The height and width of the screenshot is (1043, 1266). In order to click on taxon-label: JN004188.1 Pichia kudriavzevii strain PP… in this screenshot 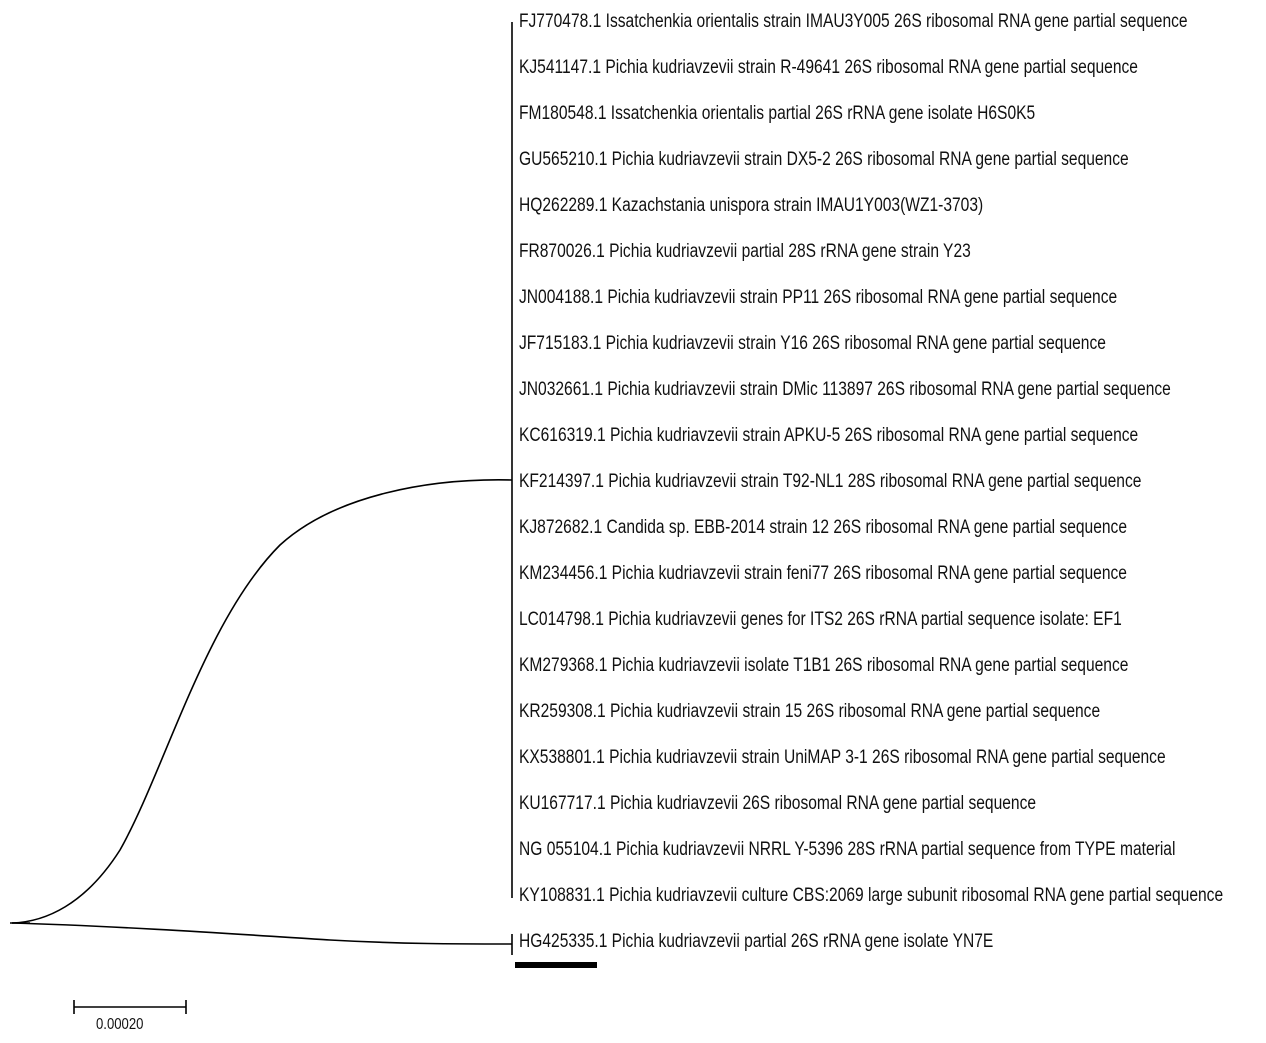, I will do `click(818, 297)`.